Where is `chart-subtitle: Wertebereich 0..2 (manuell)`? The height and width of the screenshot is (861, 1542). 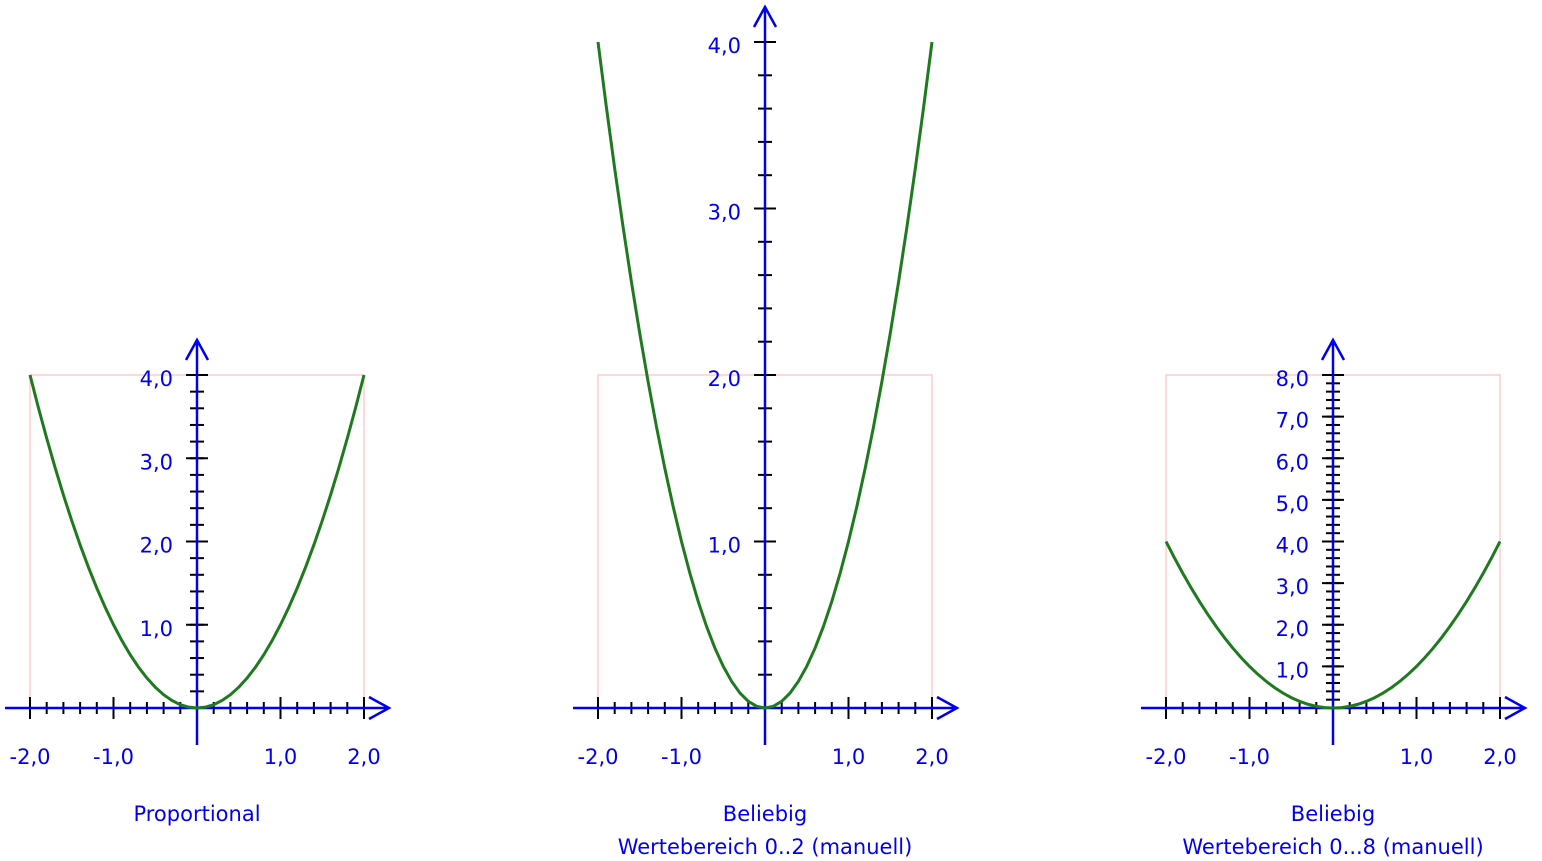
chart-subtitle: Wertebereich 0..2 (manuell) is located at coordinates (765, 847).